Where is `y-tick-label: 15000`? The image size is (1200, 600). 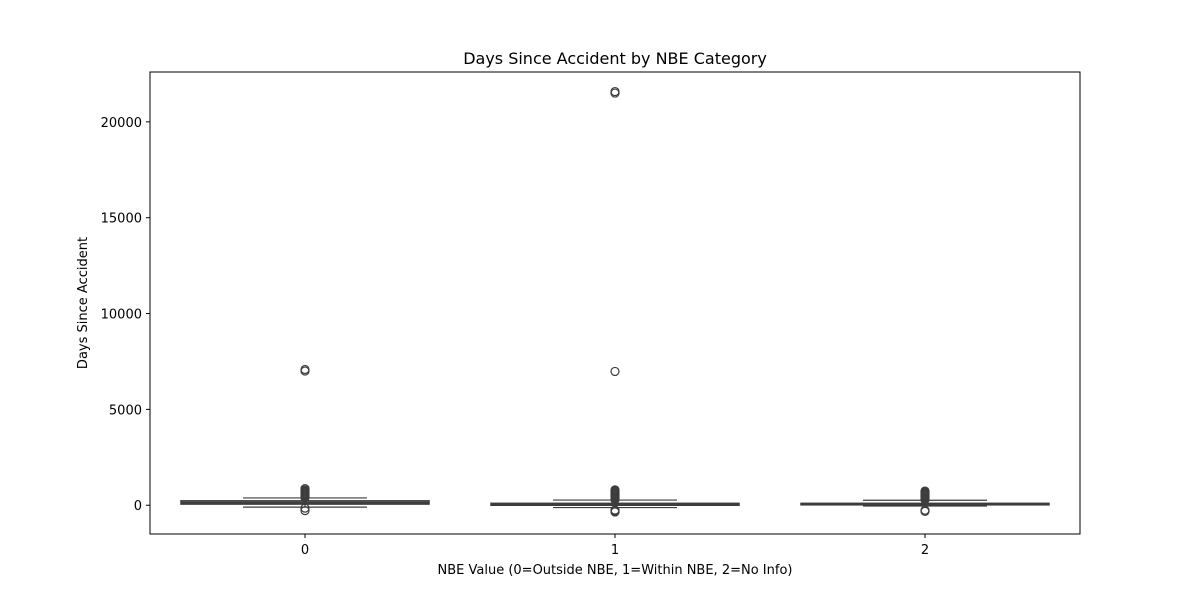
y-tick-label: 15000 is located at coordinates (121, 219).